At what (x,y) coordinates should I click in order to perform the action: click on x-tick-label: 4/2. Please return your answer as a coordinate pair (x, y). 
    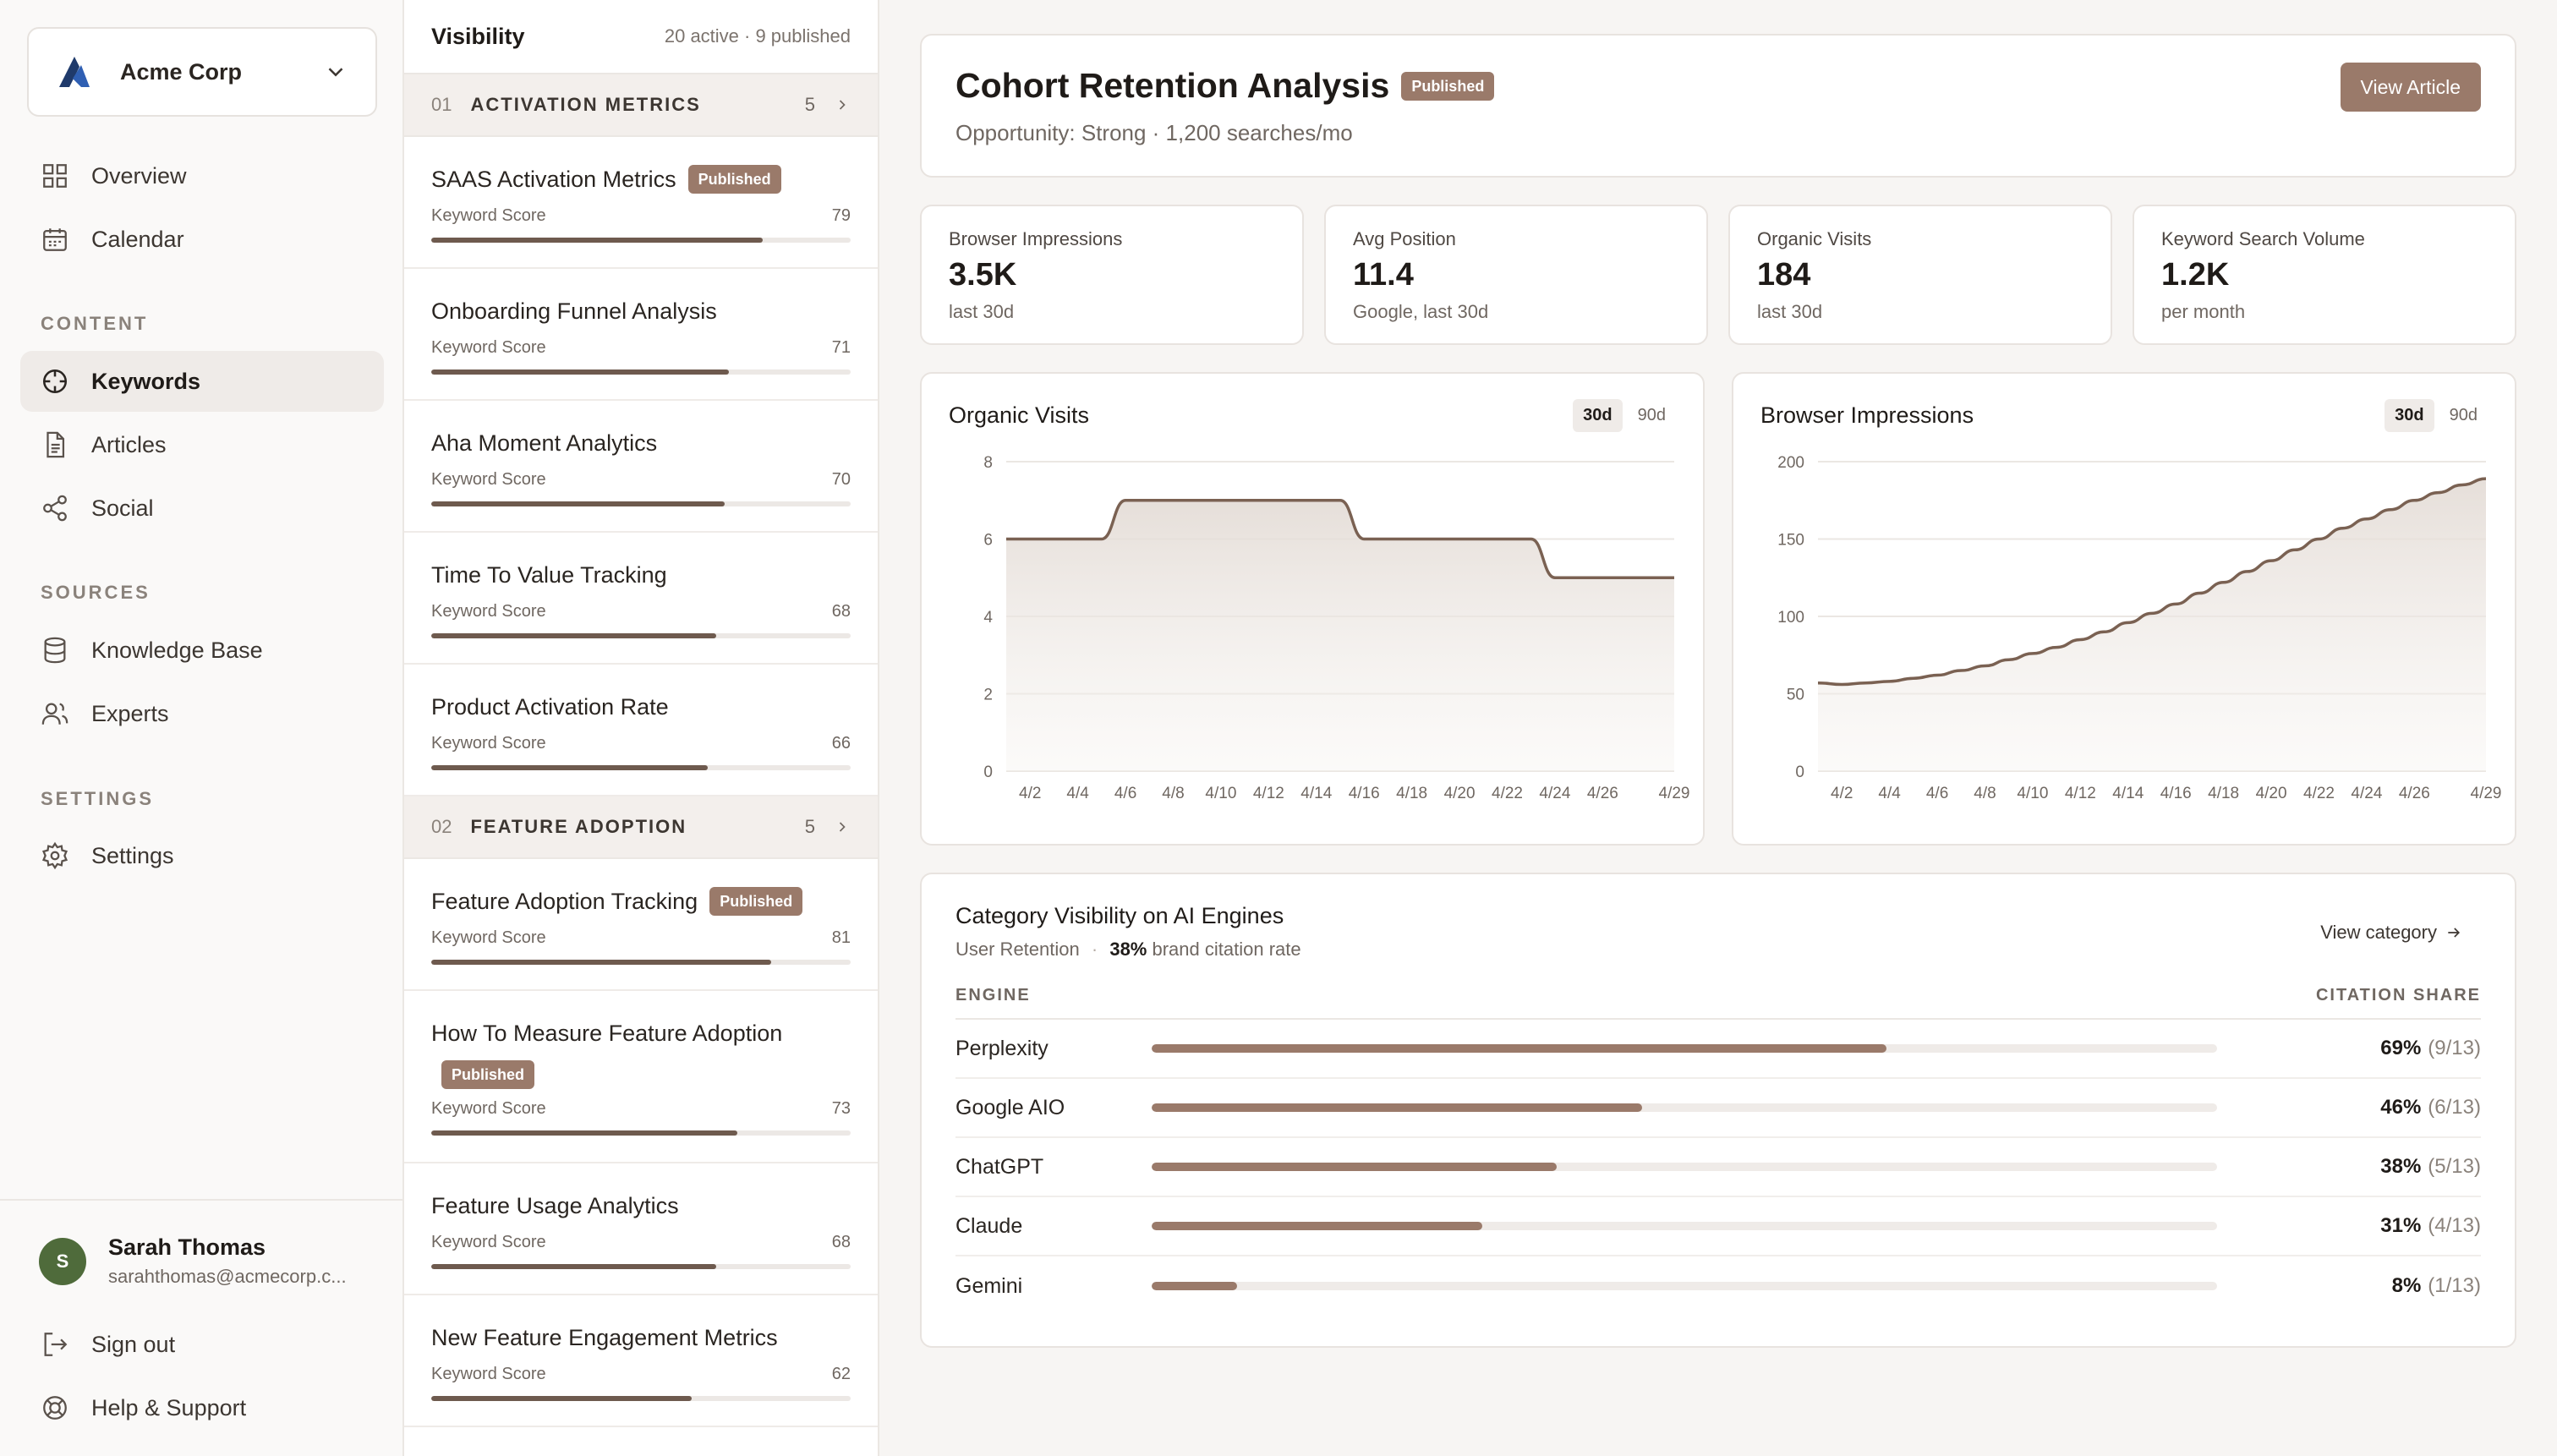
    Looking at the image, I should click on (1030, 794).